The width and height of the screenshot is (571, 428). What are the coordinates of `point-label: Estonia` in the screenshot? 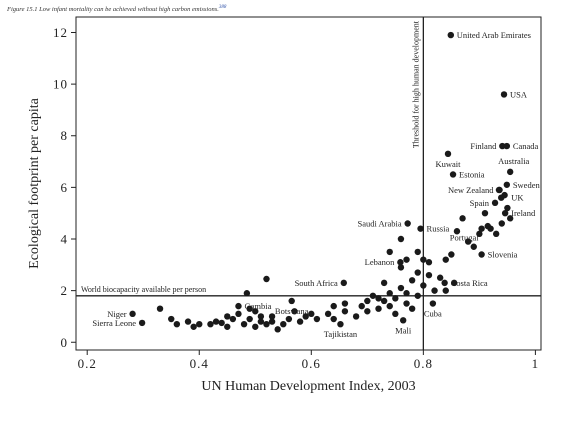 It's located at (472, 174).